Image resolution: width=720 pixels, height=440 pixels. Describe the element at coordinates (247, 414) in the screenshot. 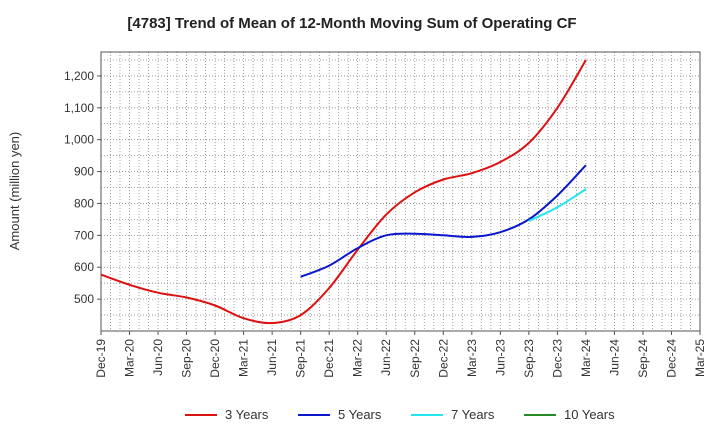

I see `legend-label-3-years: 3 Years` at that location.